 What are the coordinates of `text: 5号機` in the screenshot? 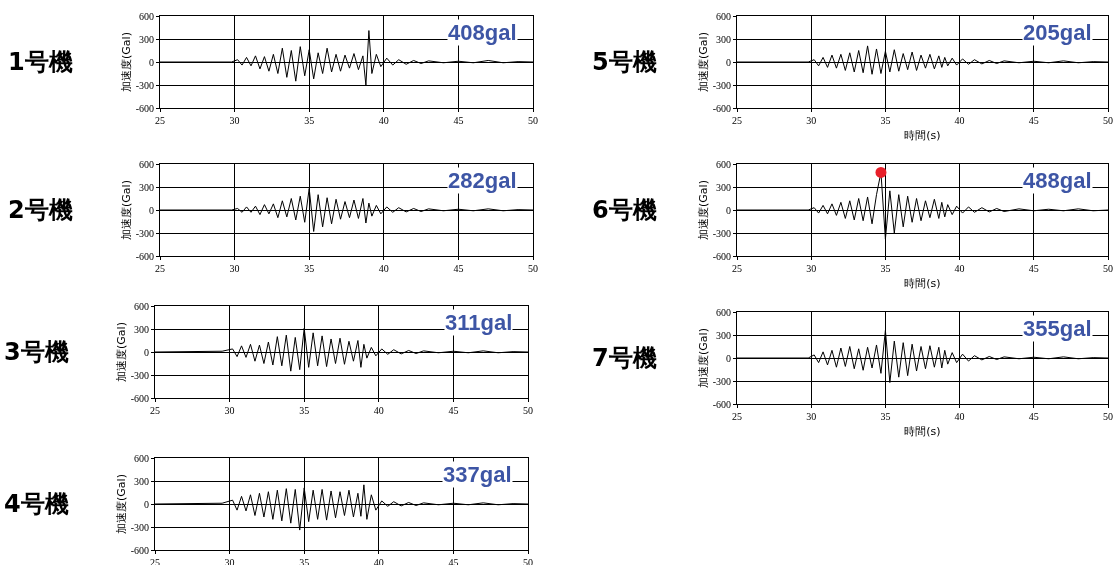 It's located at (624, 62).